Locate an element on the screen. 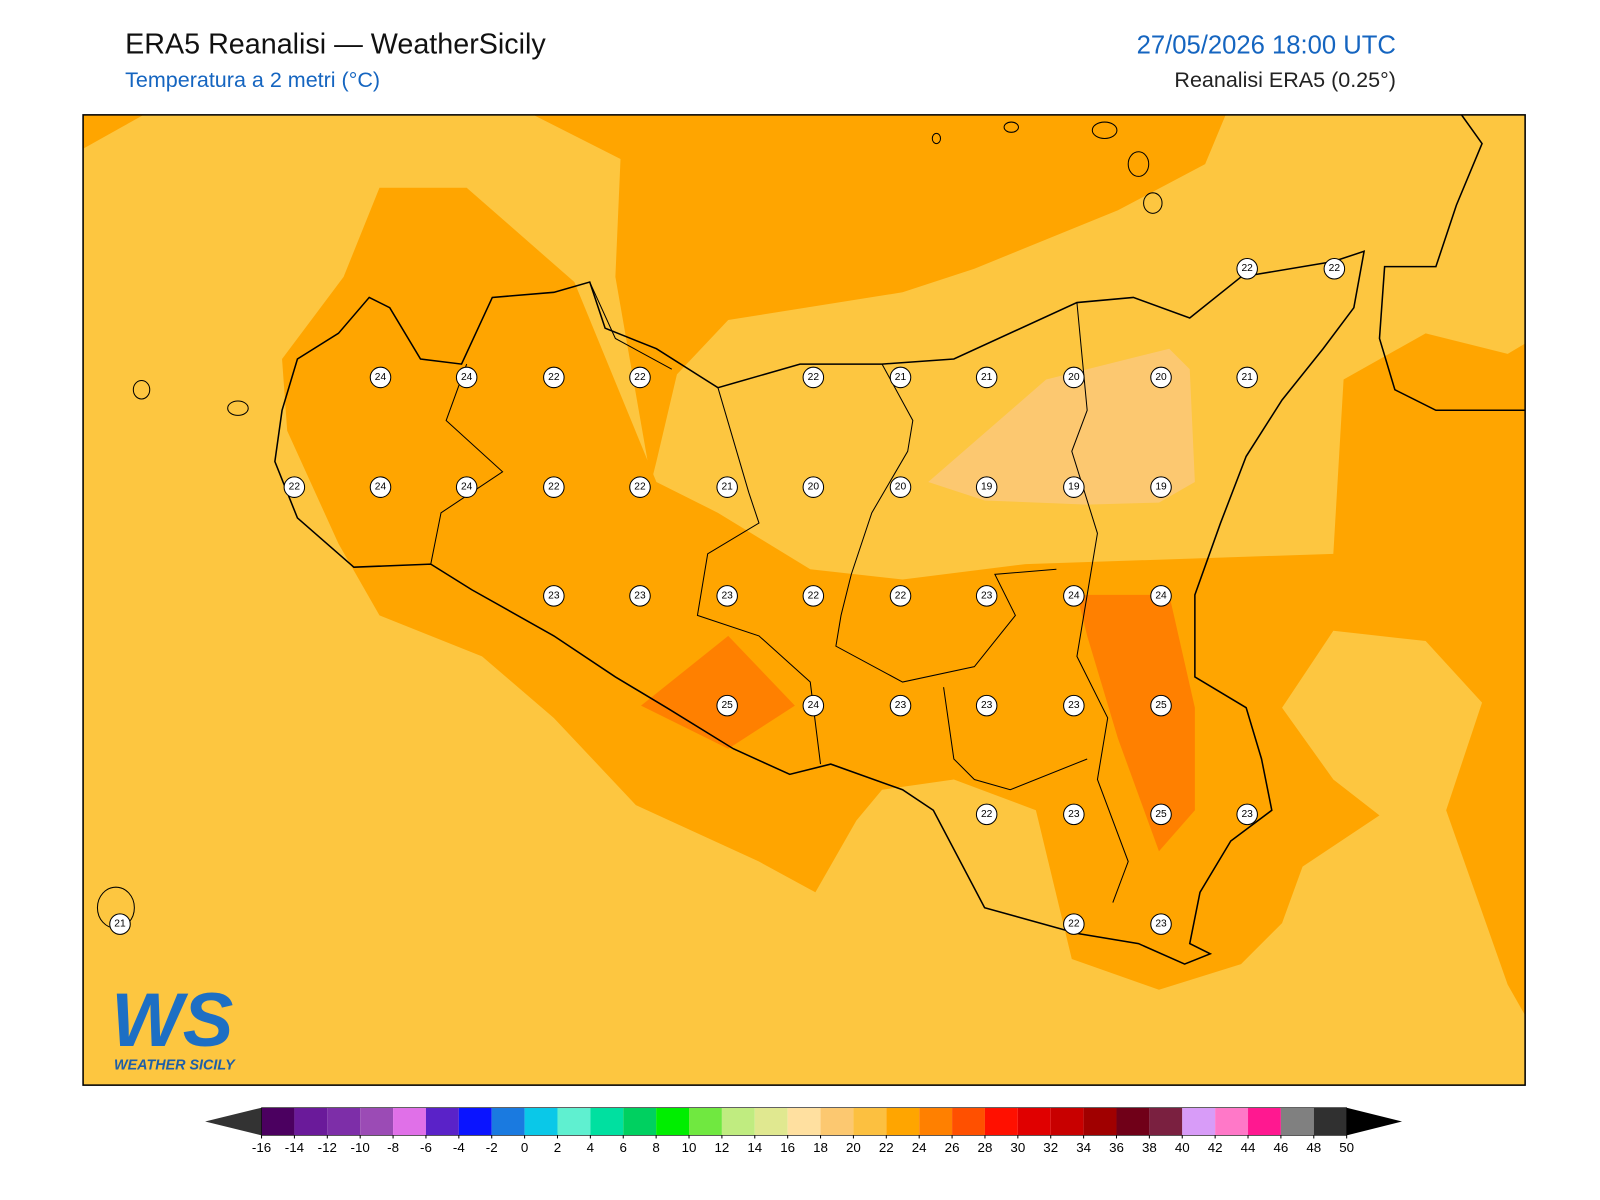 This screenshot has height=1200, width=1600. station-value: 19 is located at coordinates (1161, 487).